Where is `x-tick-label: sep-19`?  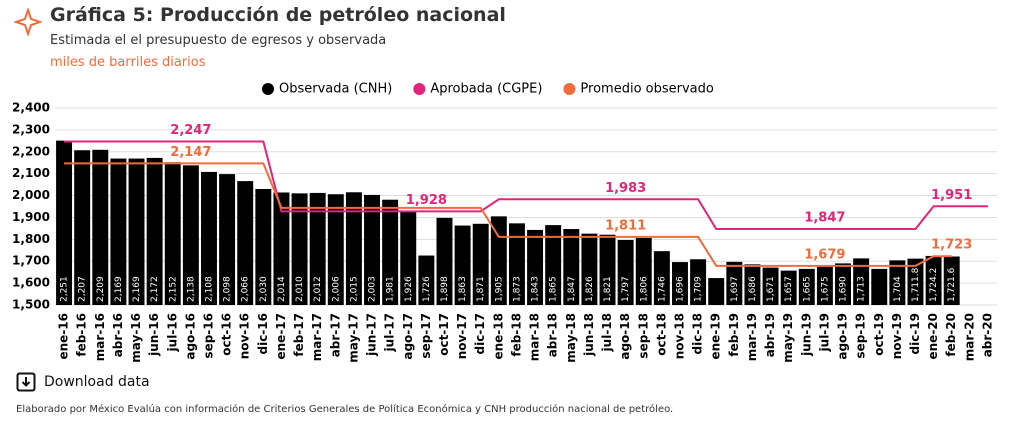 x-tick-label: sep-19 is located at coordinates (861, 336).